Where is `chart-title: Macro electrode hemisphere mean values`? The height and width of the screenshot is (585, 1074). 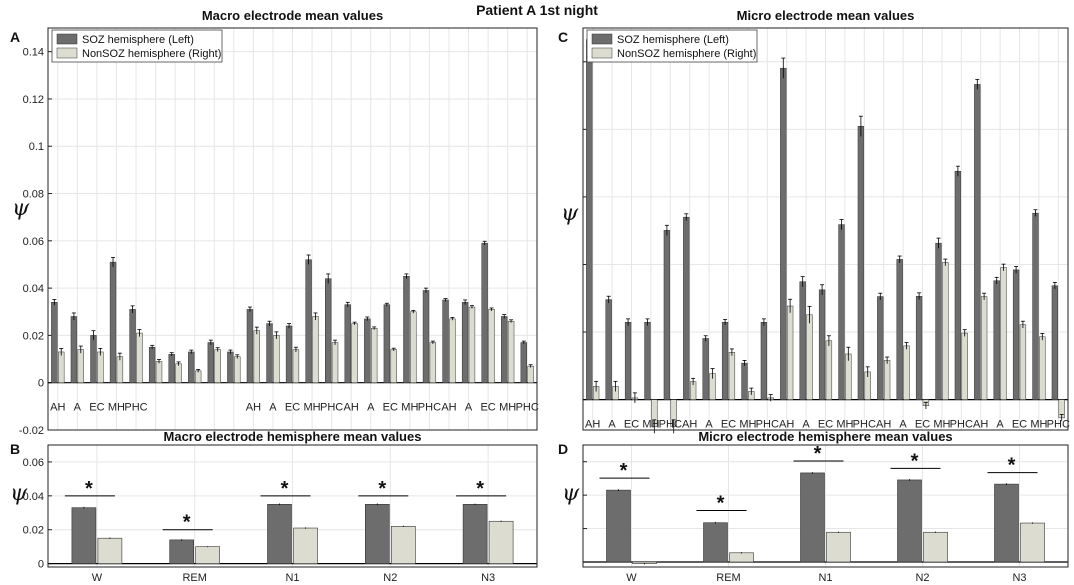 chart-title: Macro electrode hemisphere mean values is located at coordinates (293, 436).